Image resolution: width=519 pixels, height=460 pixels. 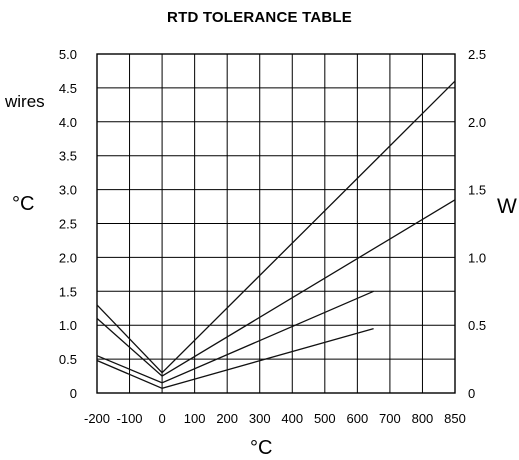 I want to click on y-left-tick-label: 3.5, so click(x=68, y=156).